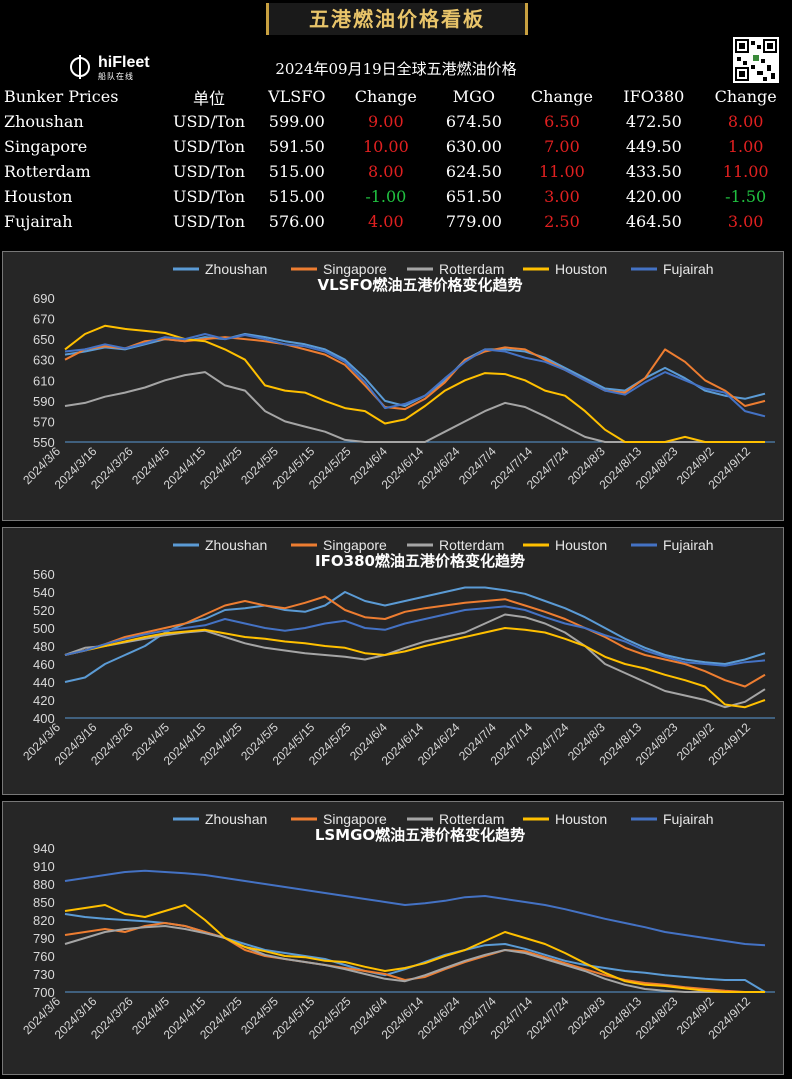 The image size is (792, 1079). Describe the element at coordinates (44, 956) in the screenshot. I see `y-tick-label: 760` at that location.